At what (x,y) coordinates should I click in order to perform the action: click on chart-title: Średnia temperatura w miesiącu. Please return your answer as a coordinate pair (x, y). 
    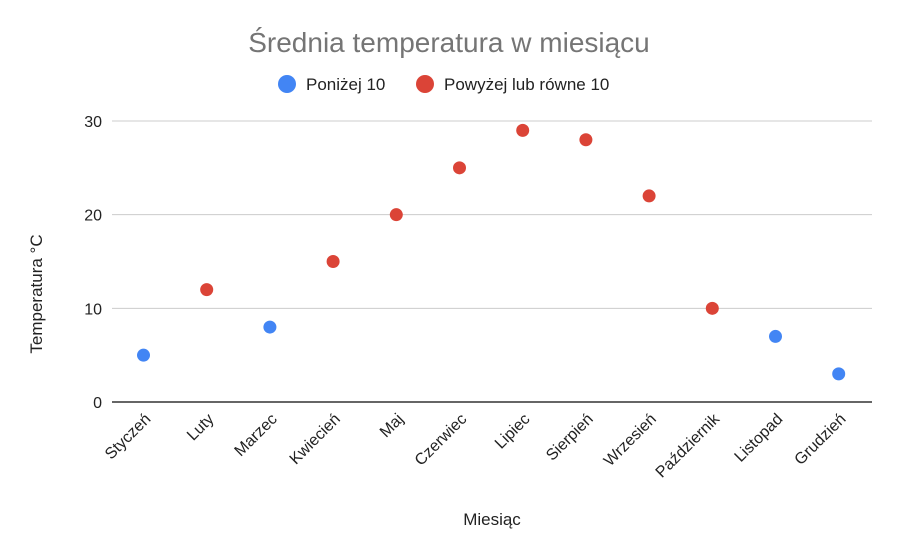
    Looking at the image, I should click on (449, 42).